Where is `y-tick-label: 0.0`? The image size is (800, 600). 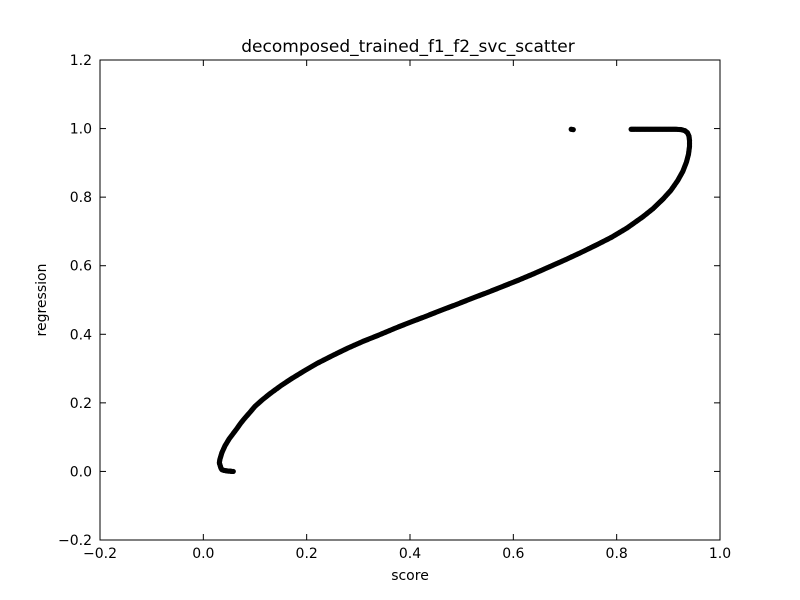 y-tick-label: 0.0 is located at coordinates (81, 472).